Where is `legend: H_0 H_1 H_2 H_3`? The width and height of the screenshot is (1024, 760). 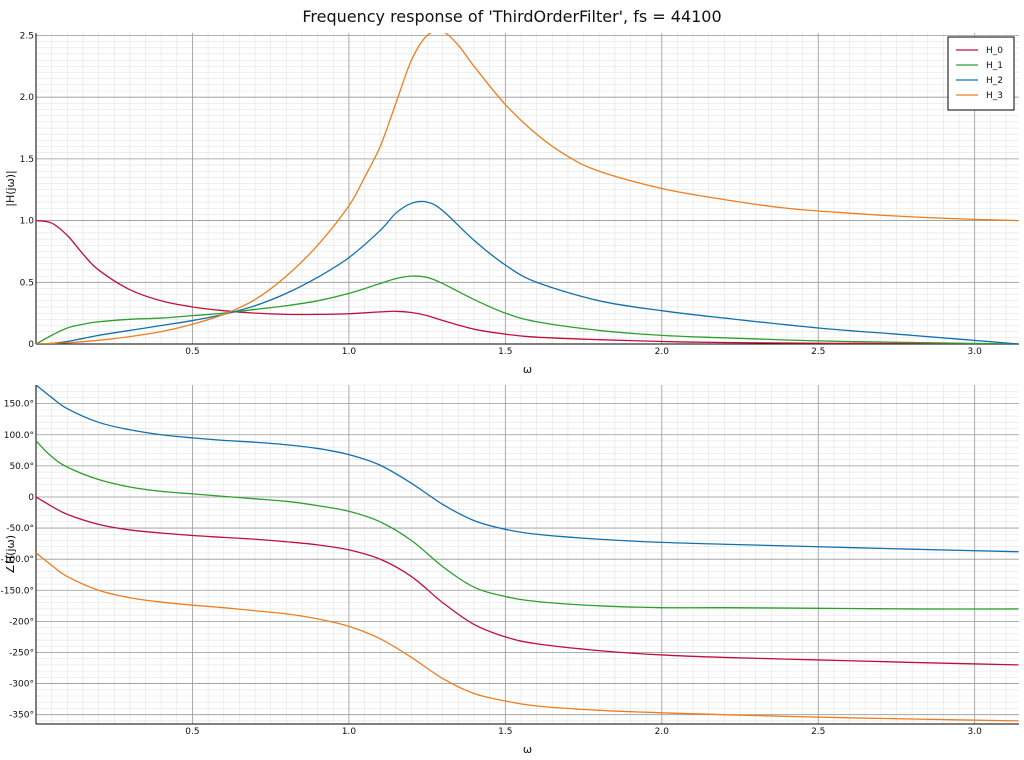 legend: H_0 H_1 H_2 H_3 is located at coordinates (981, 73).